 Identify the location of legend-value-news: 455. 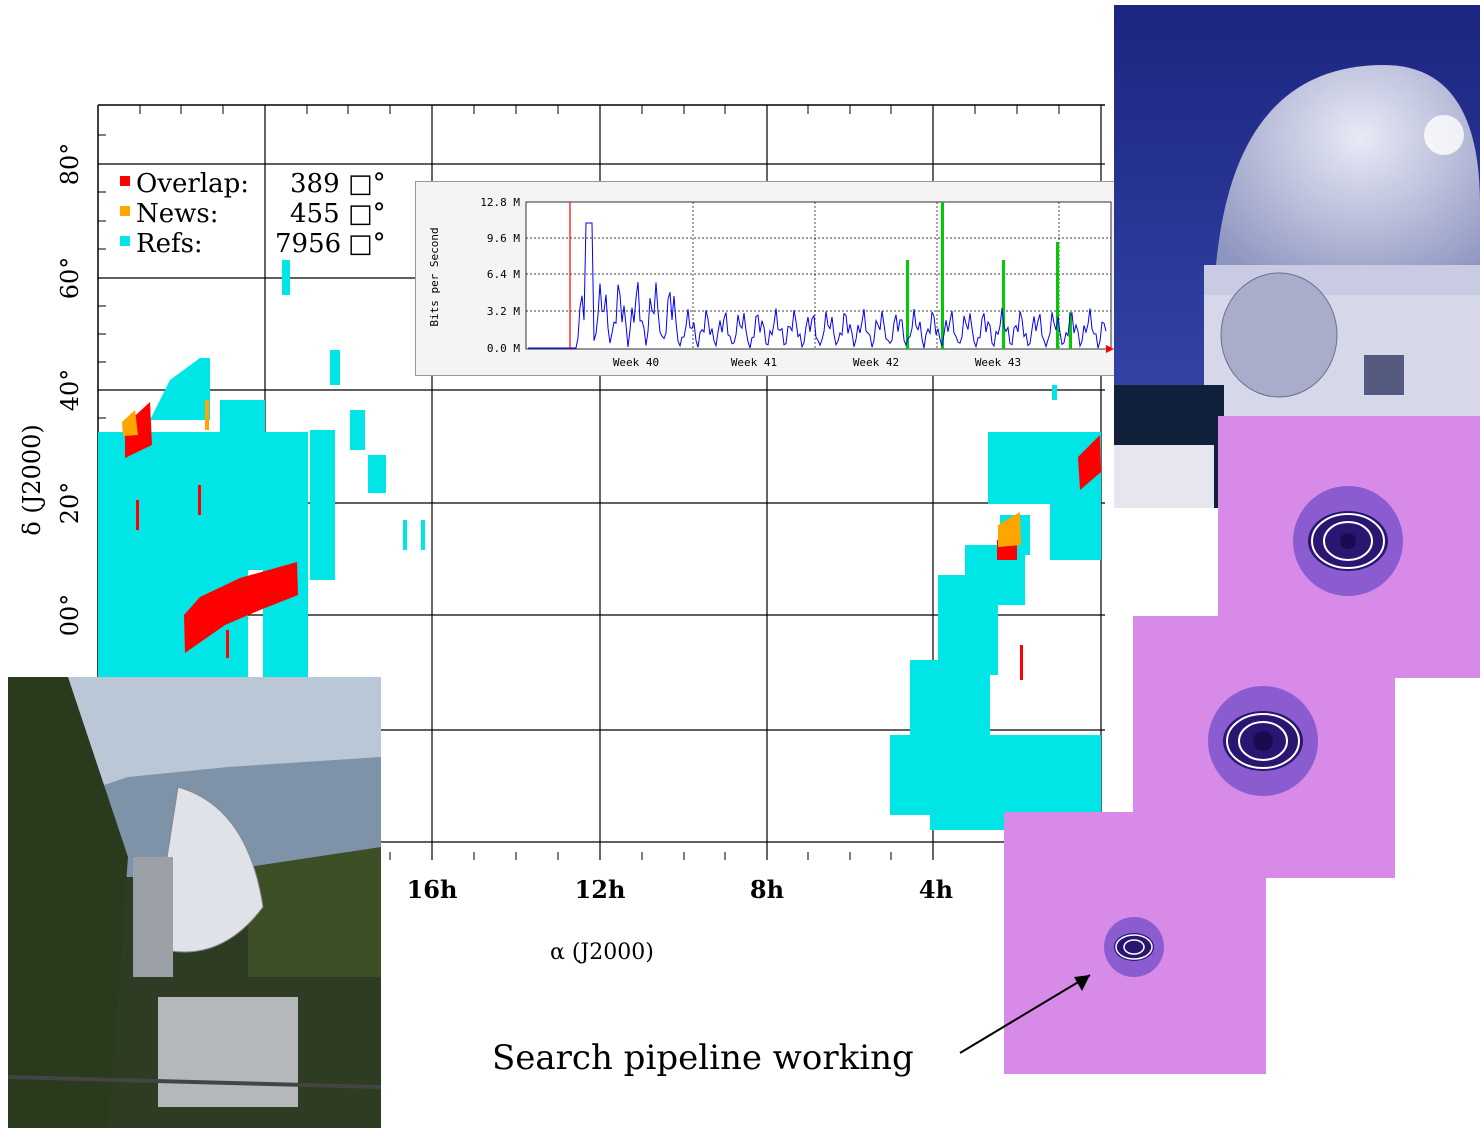
(315, 214).